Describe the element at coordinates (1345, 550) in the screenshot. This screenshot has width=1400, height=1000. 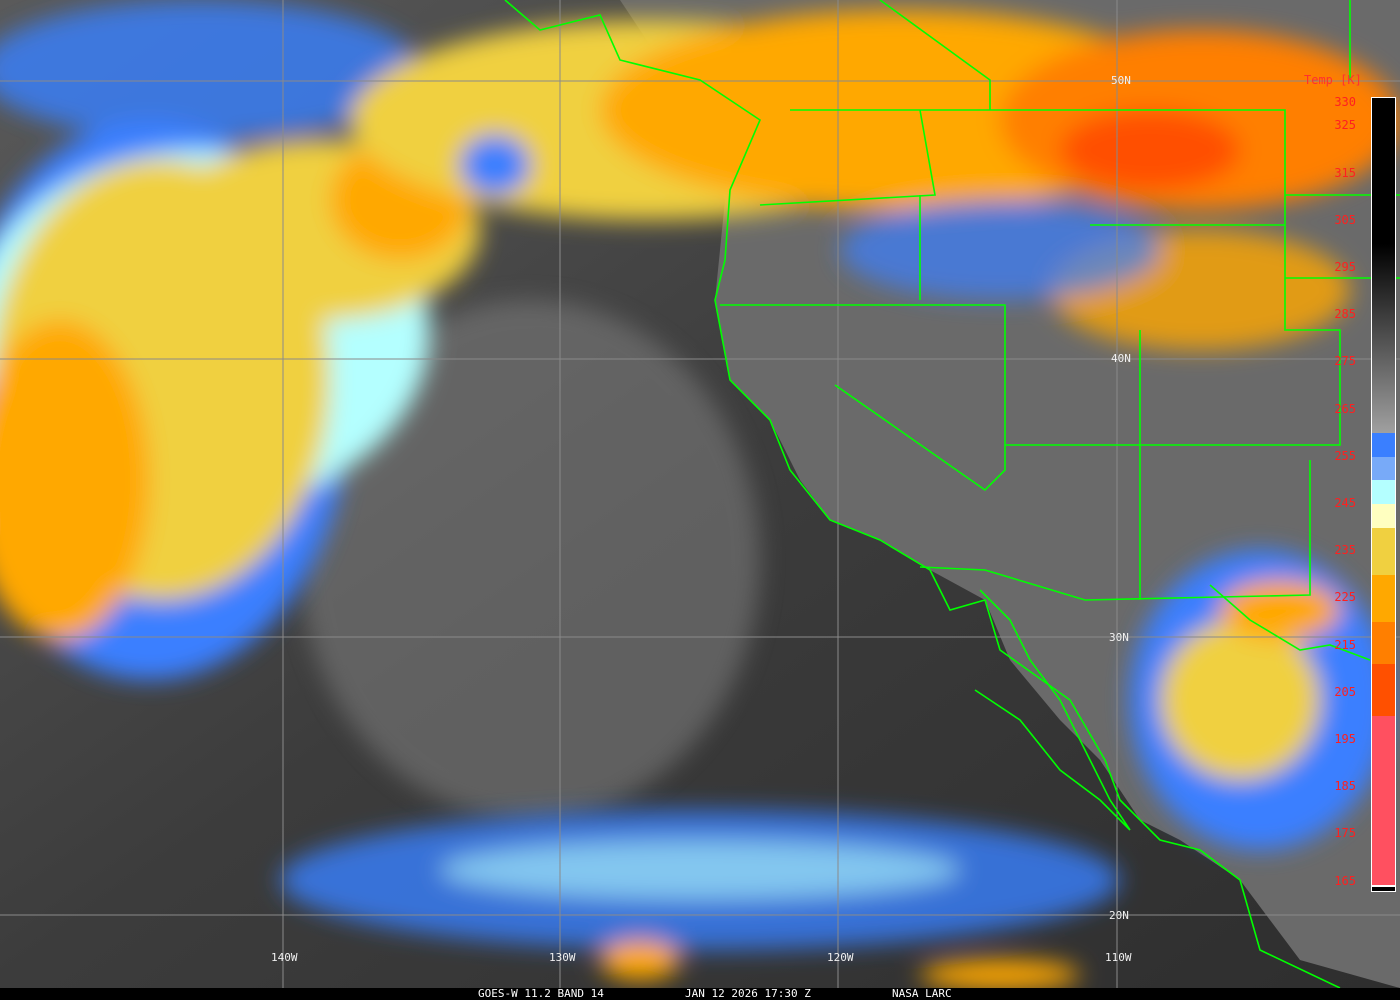
I see `colorbar-tick-235: 235` at that location.